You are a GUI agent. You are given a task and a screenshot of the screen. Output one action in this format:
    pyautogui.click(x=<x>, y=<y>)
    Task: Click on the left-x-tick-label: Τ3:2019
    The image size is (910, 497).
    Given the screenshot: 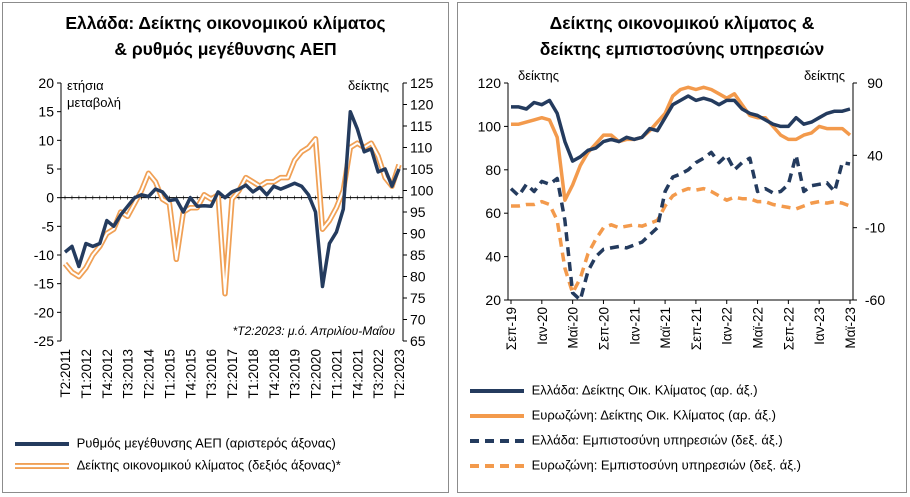 What is the action you would take?
    pyautogui.click(x=295, y=374)
    